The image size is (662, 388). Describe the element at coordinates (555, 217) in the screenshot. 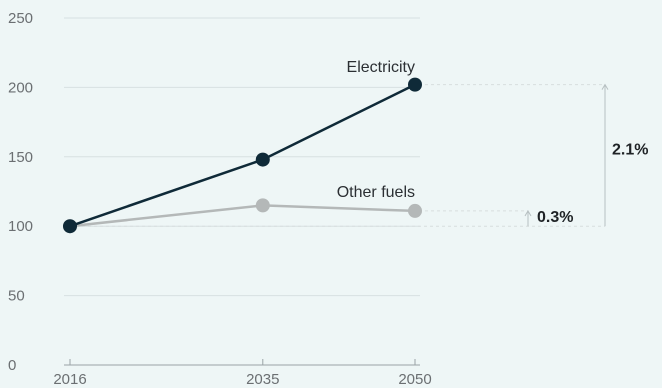

I see `growth-rate-label: 0.3%` at that location.